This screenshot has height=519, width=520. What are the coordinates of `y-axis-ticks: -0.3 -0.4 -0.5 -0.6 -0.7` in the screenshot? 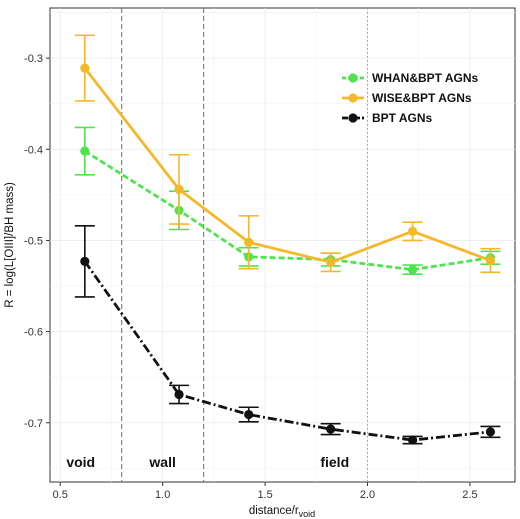 It's located at (37, 241).